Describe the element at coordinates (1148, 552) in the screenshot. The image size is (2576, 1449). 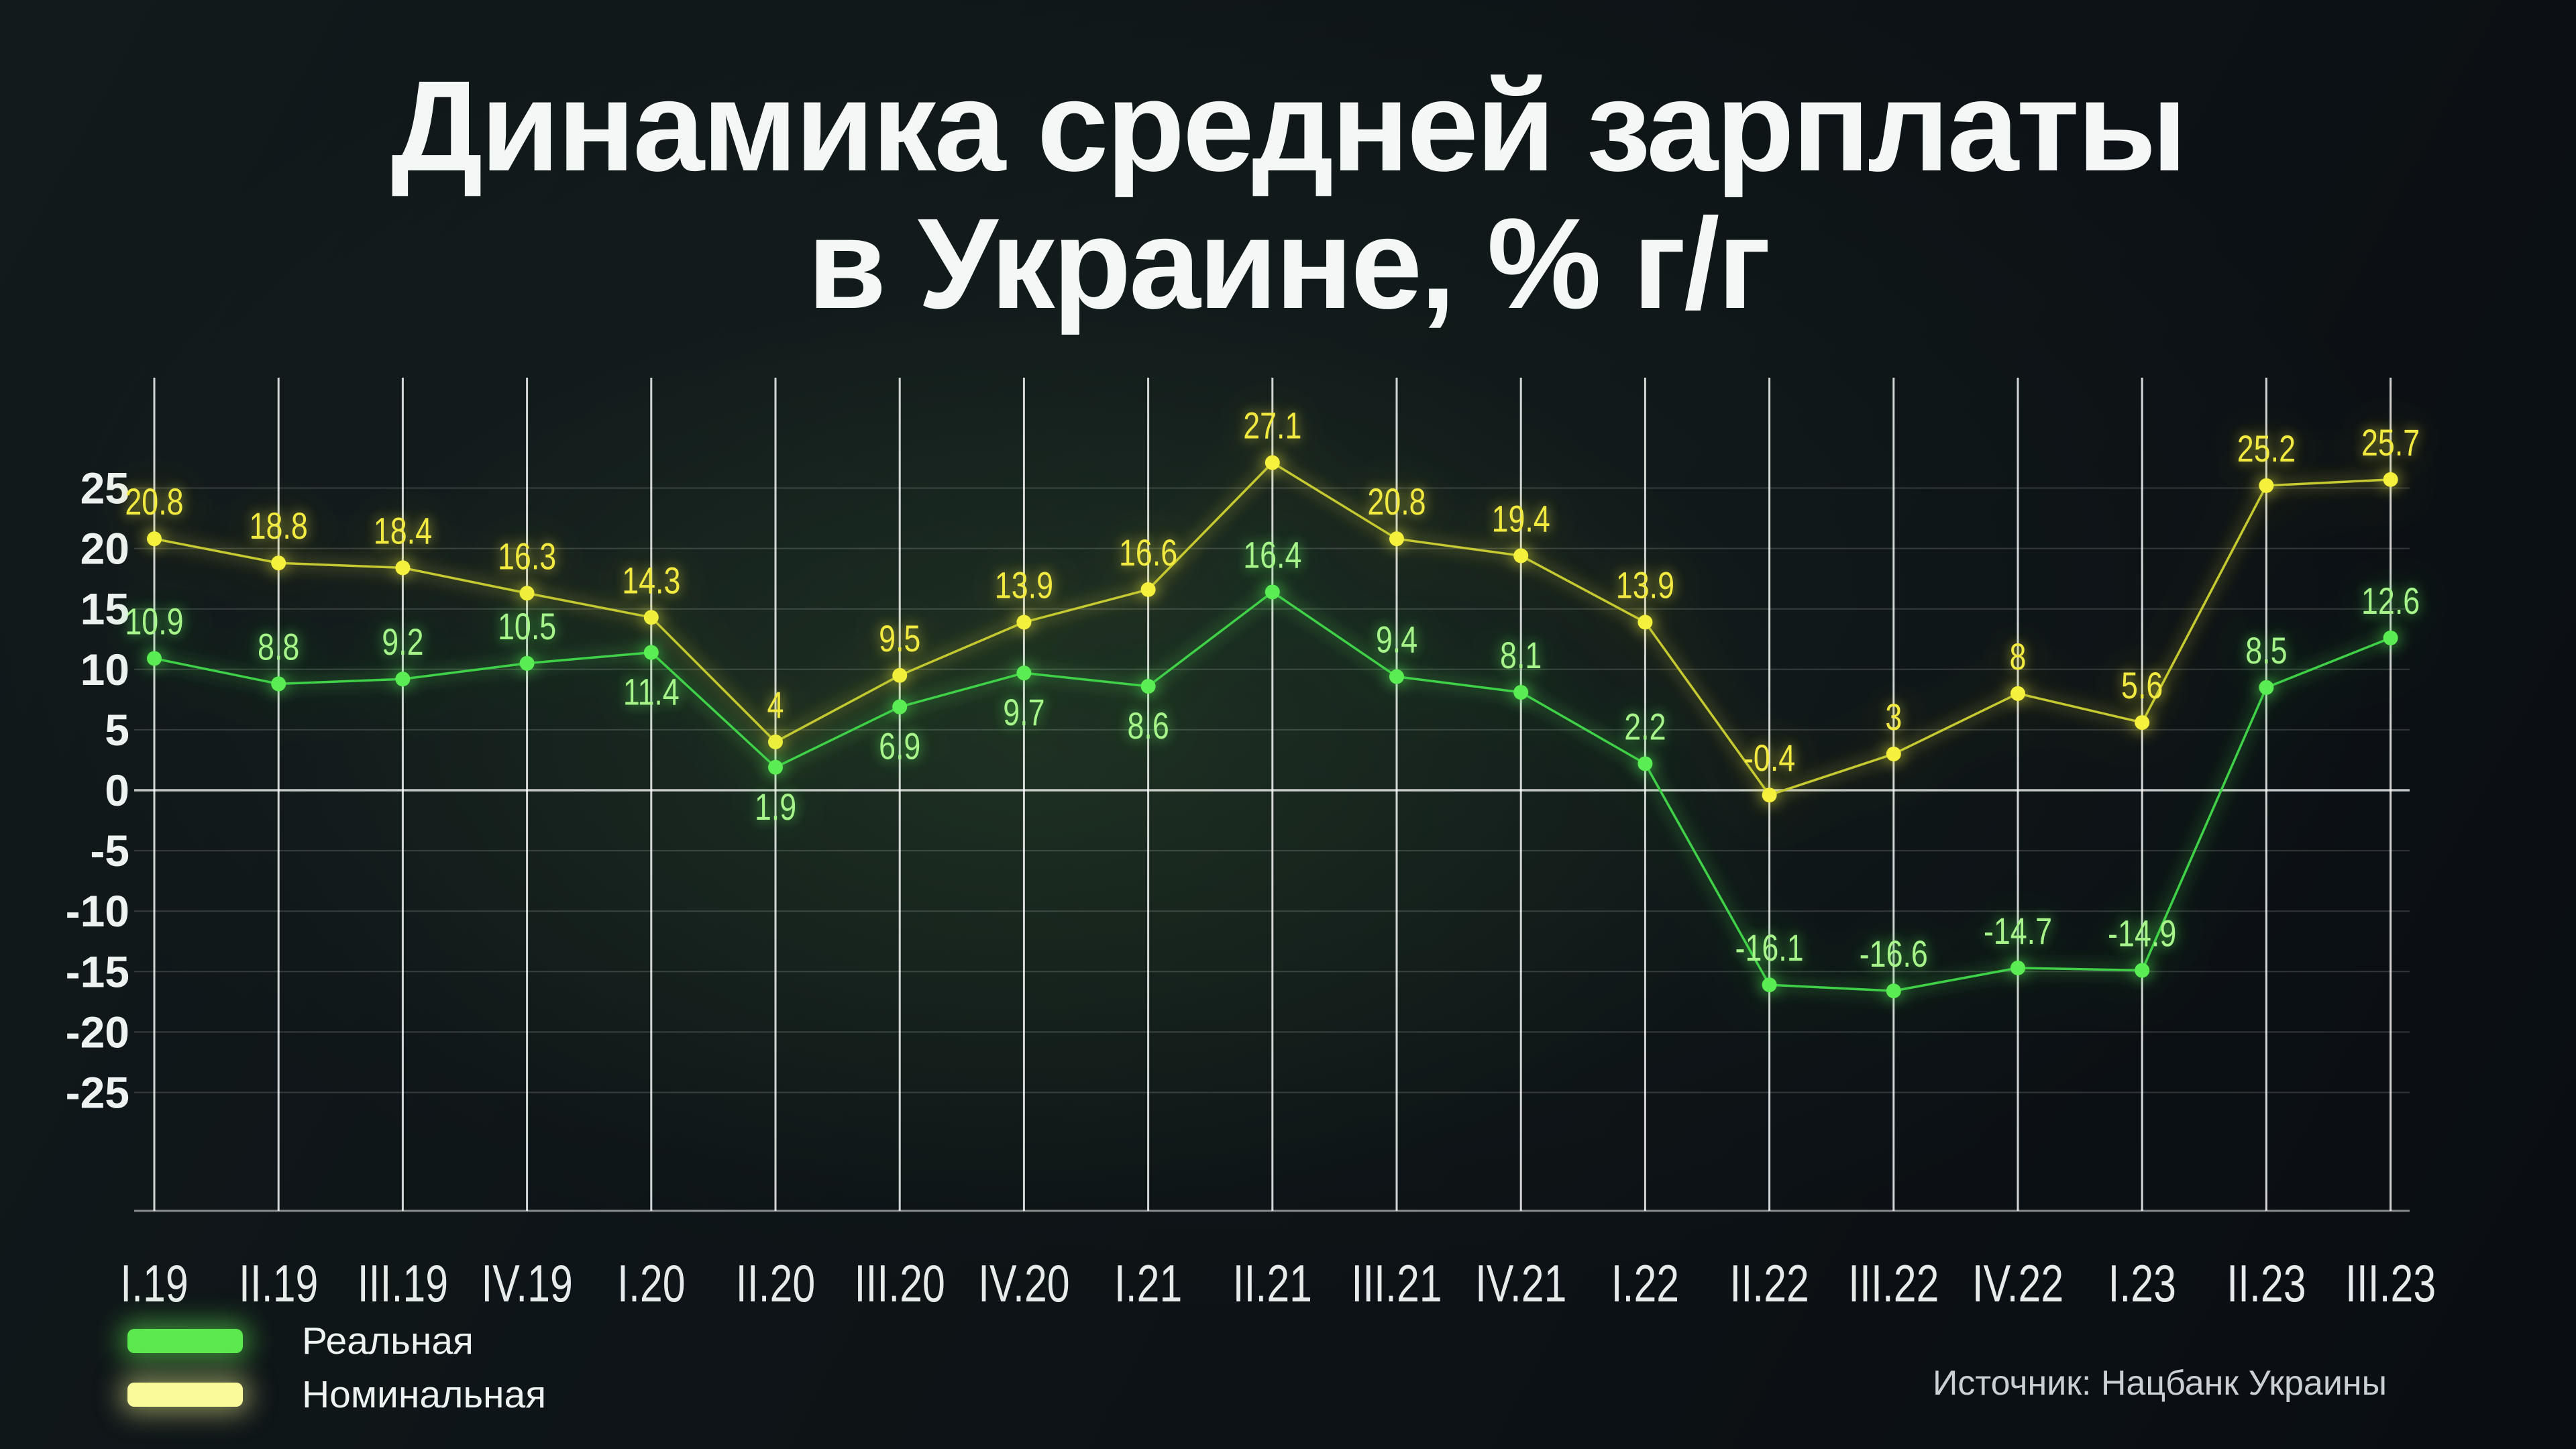
I see `nominal-value-label: 16.6` at that location.